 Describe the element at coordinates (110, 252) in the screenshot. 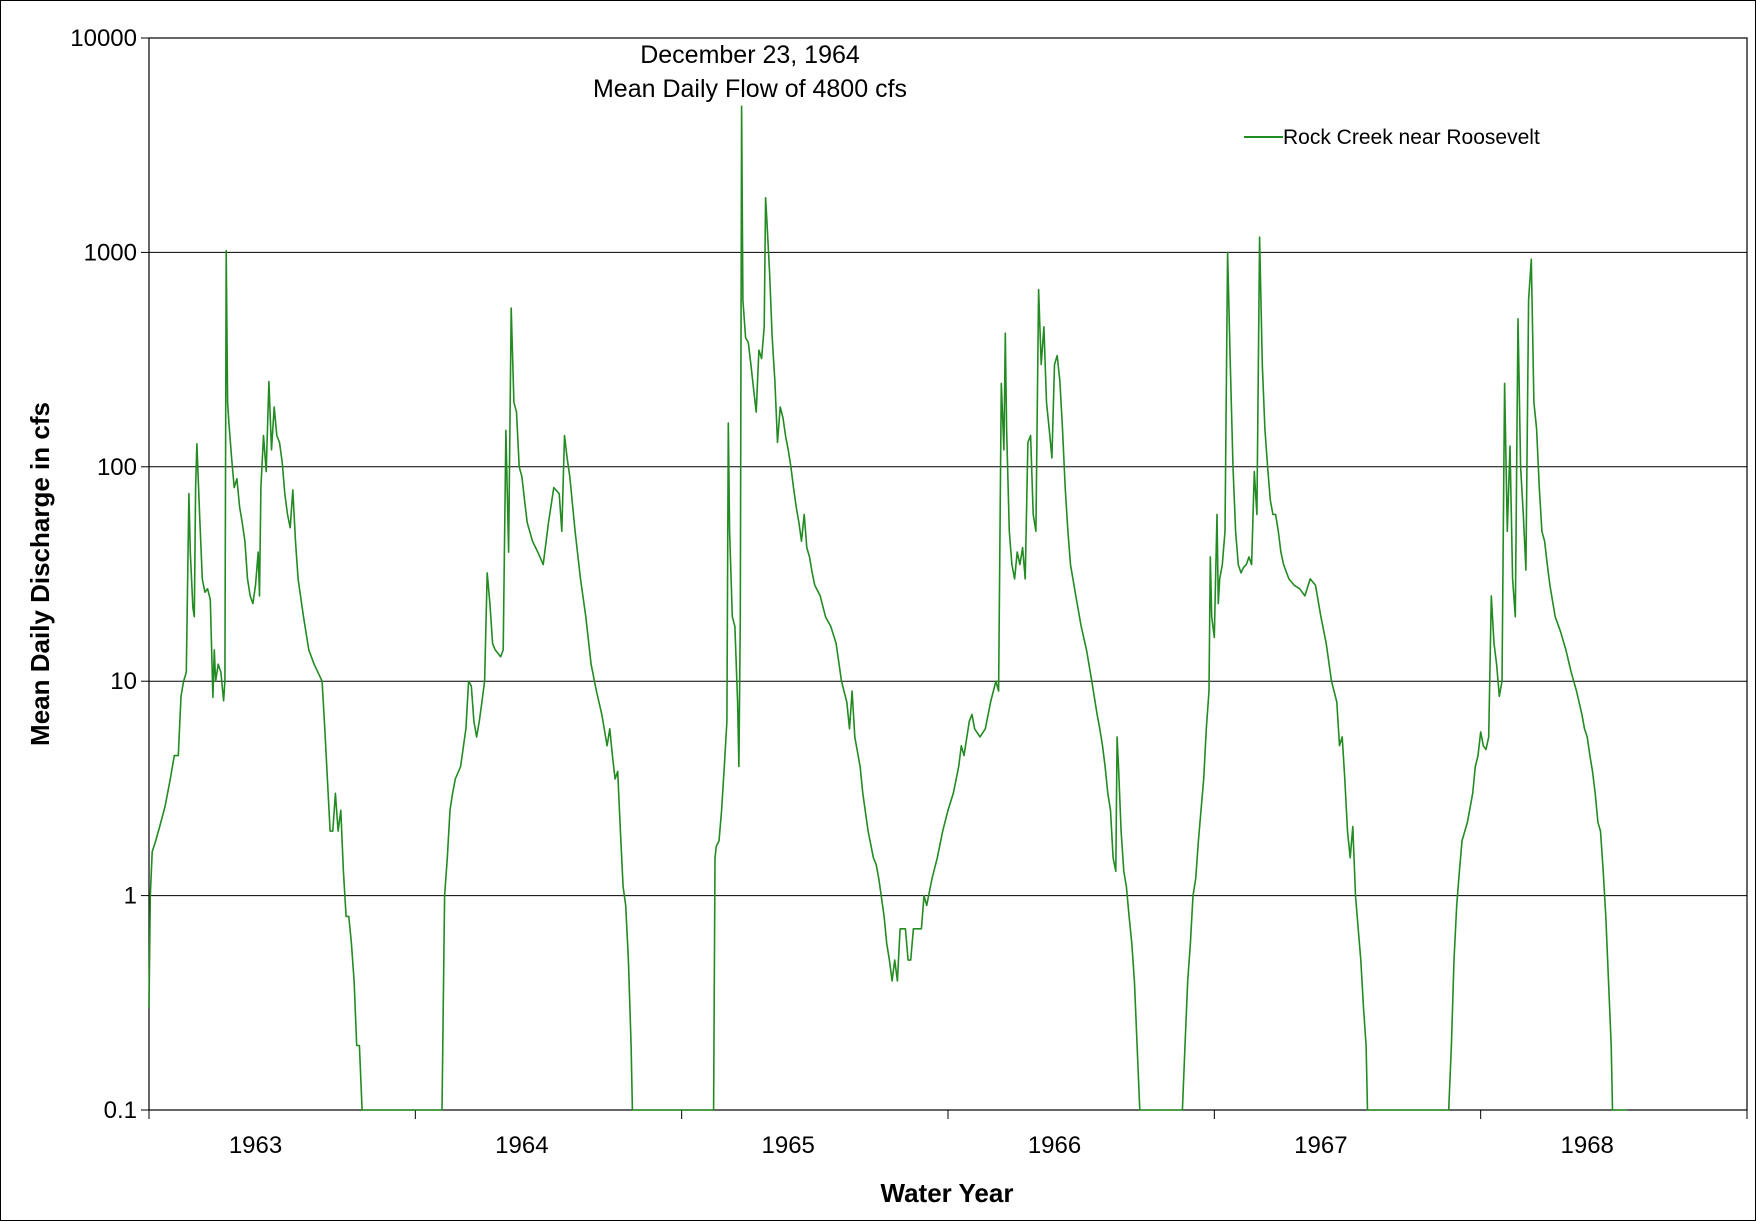

I see `y-tick-label-4: 1000` at that location.